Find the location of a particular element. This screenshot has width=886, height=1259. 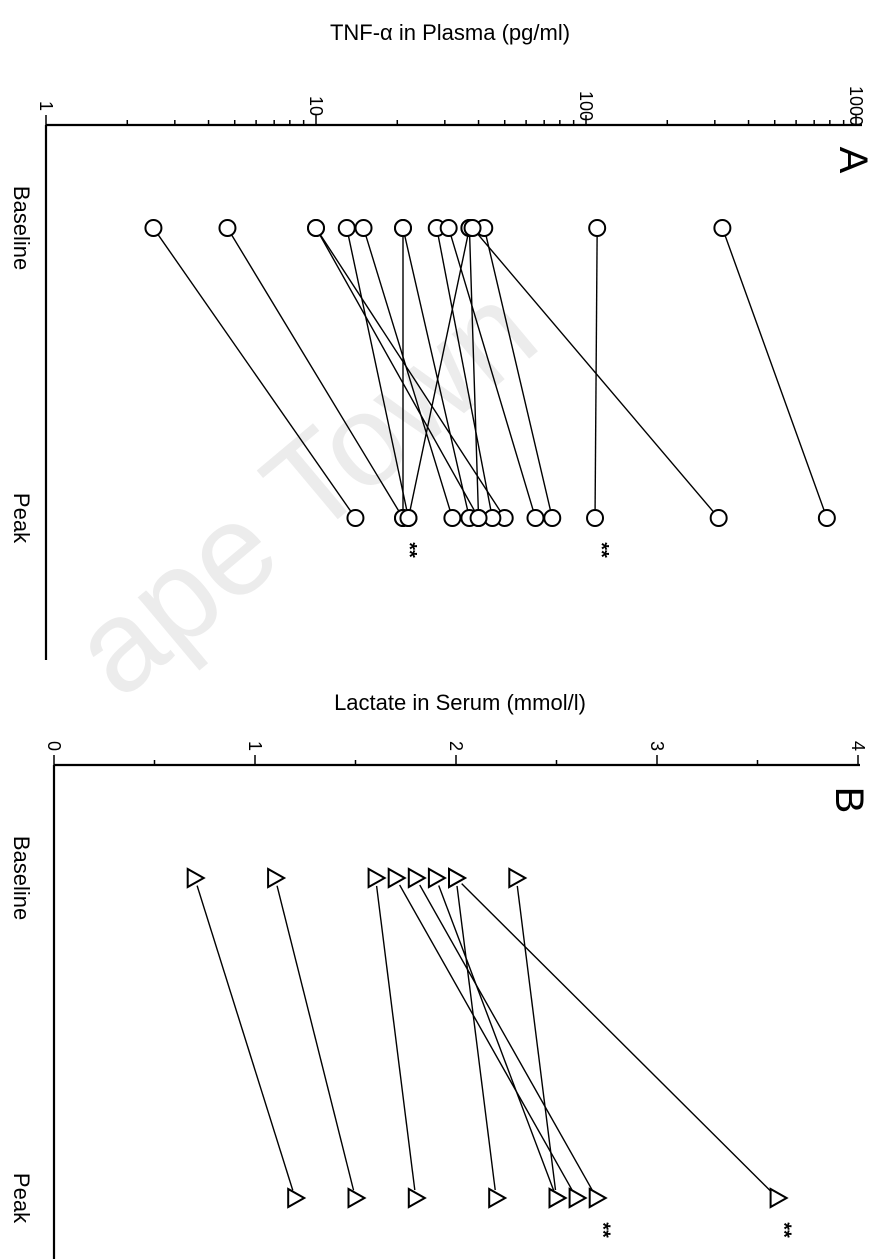

tick-label: 1000 is located at coordinates (856, 106).